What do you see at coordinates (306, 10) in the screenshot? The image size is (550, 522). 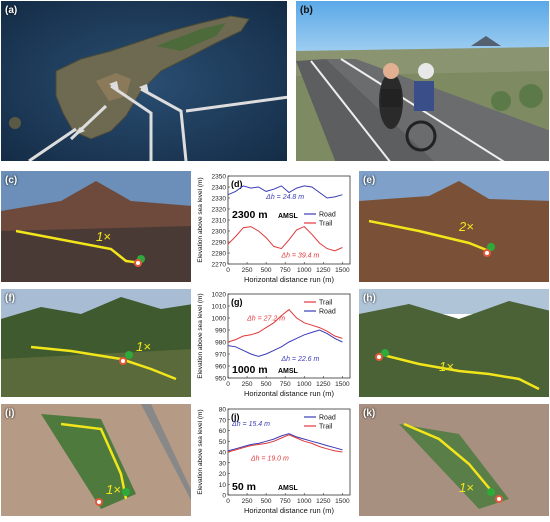 I see `panel-label: (b)` at bounding box center [306, 10].